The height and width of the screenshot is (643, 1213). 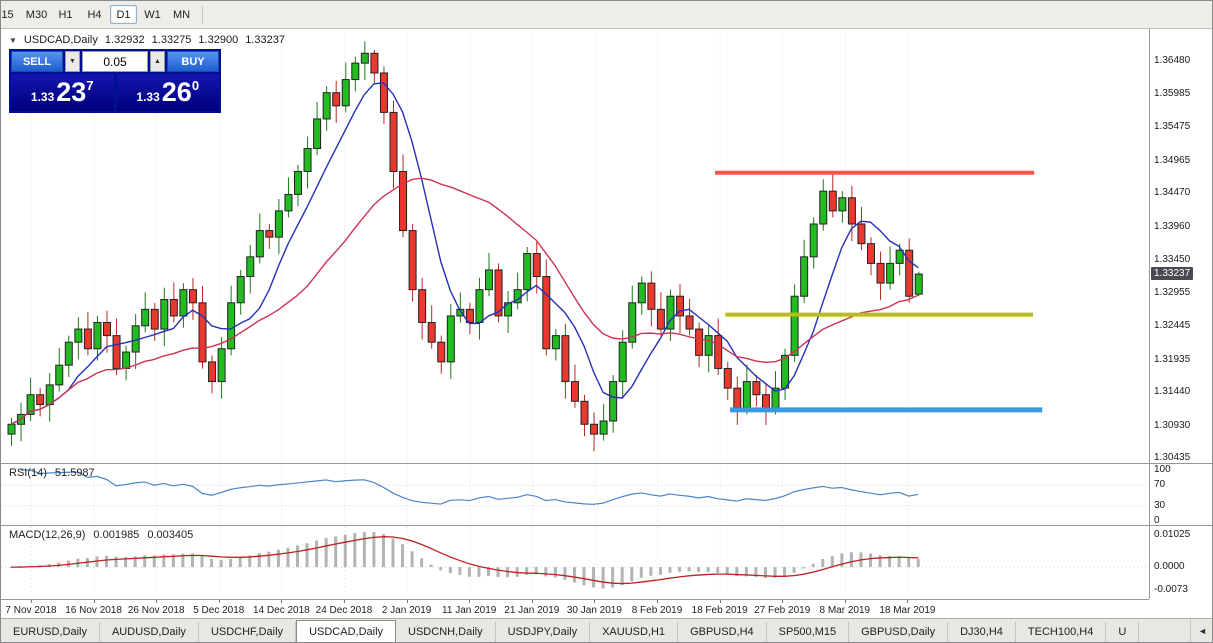 I want to click on price-axis-label: 1.32445, so click(x=1172, y=326).